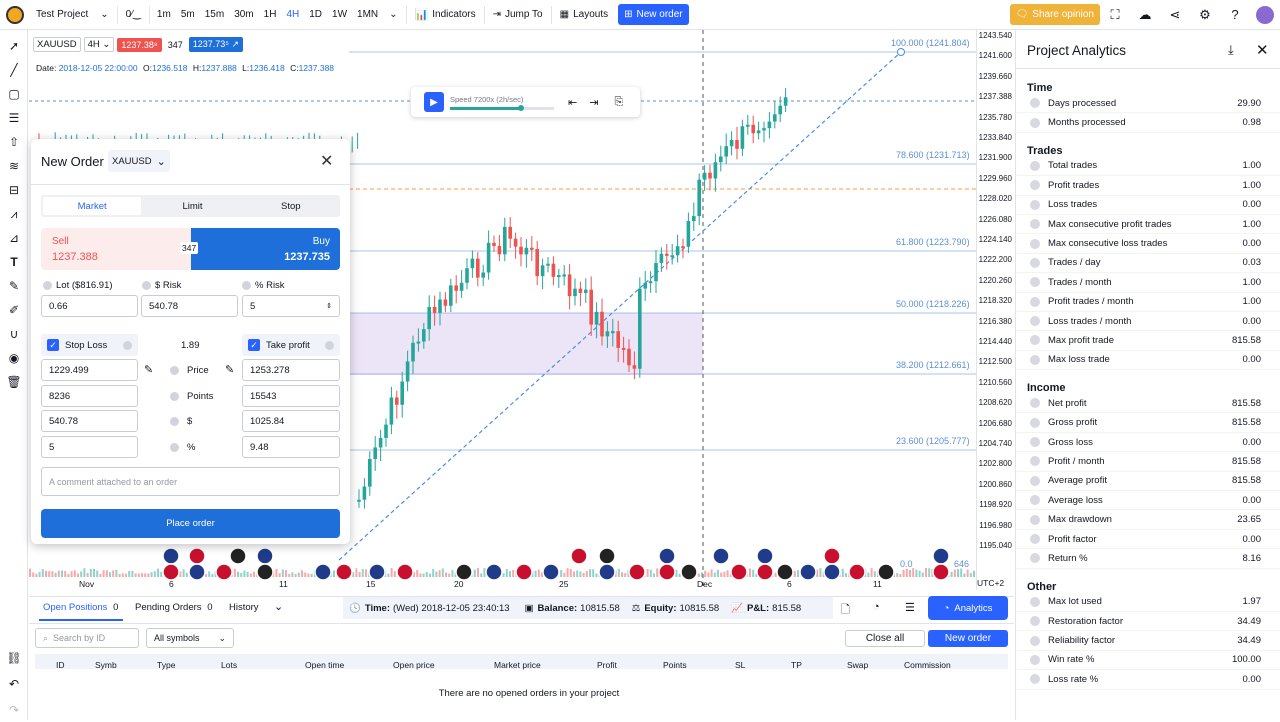 This screenshot has height=722, width=1280. What do you see at coordinates (279, 607) in the screenshot?
I see `chevron-down-icon: ⌄` at bounding box center [279, 607].